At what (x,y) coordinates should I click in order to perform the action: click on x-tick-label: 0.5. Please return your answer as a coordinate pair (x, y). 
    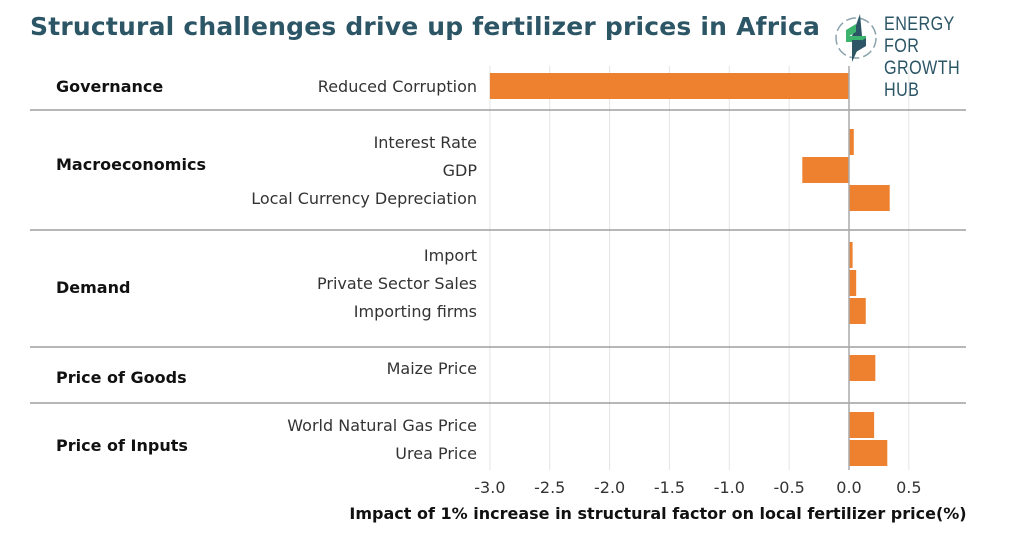
    Looking at the image, I should click on (908, 487).